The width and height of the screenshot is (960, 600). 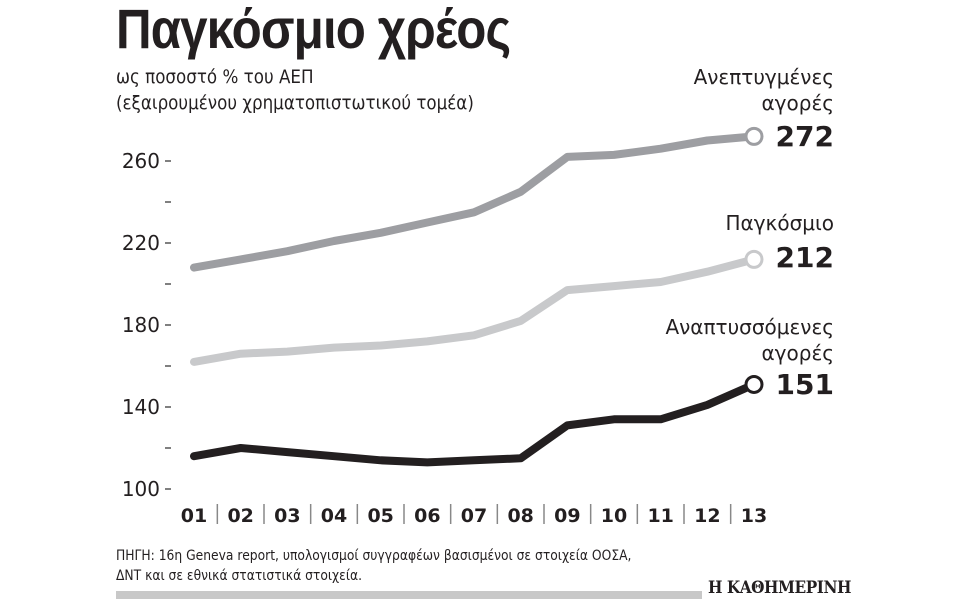 I want to click on global-endpoint-marker, so click(x=754, y=259).